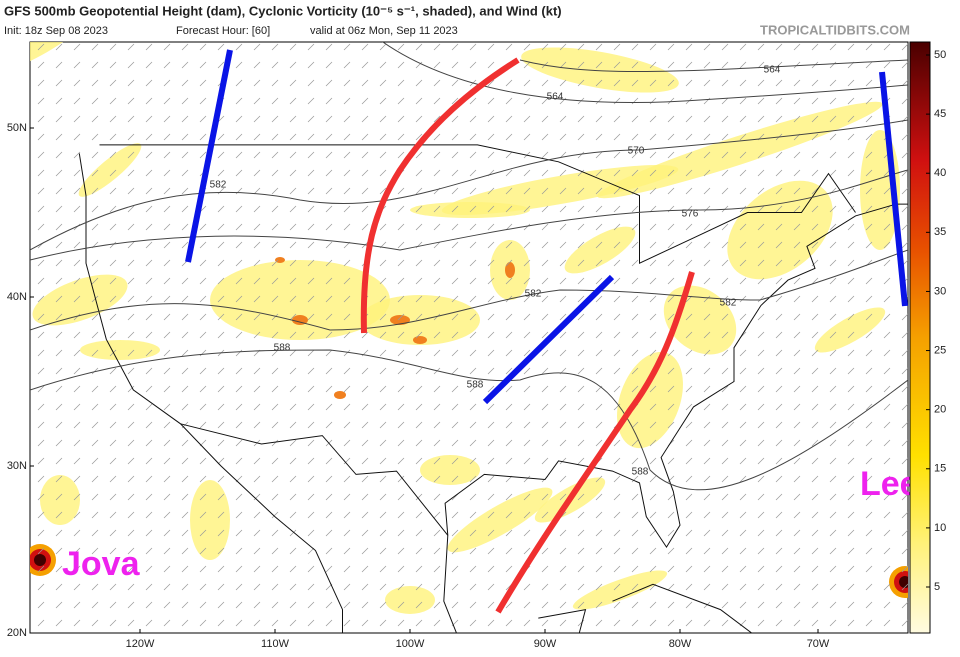 The height and width of the screenshot is (657, 960). What do you see at coordinates (450, 470) in the screenshot?
I see `vorticity-area` at bounding box center [450, 470].